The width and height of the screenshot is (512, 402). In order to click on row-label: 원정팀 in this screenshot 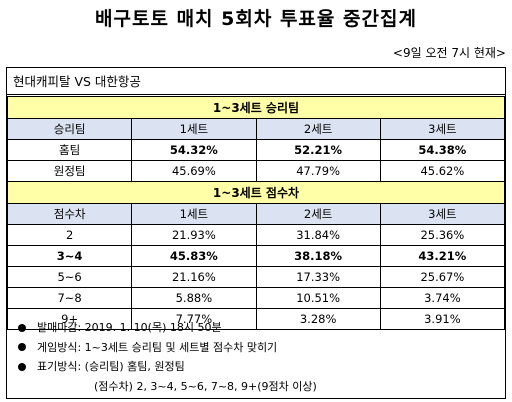, I will do `click(69, 171)`.